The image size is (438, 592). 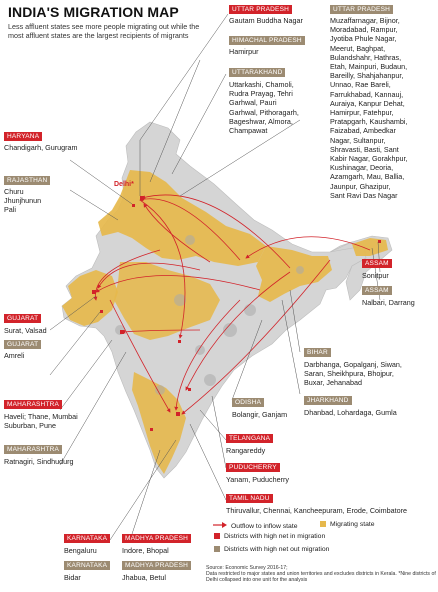 I want to click on tag-karnataka-red: KARNATAKA, so click(x=87, y=538).